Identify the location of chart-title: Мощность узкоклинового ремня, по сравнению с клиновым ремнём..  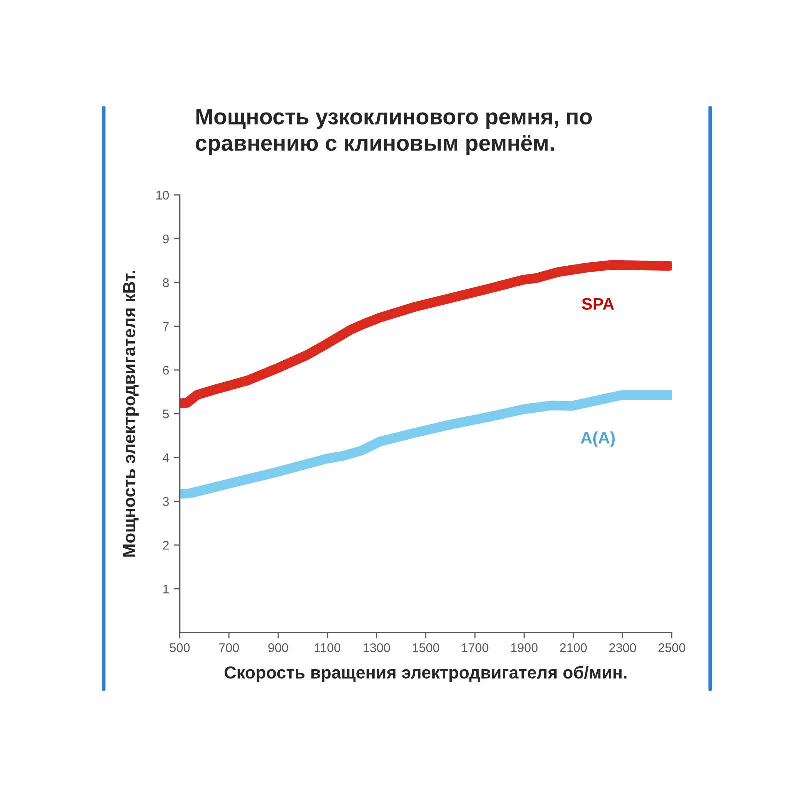
(394, 132).